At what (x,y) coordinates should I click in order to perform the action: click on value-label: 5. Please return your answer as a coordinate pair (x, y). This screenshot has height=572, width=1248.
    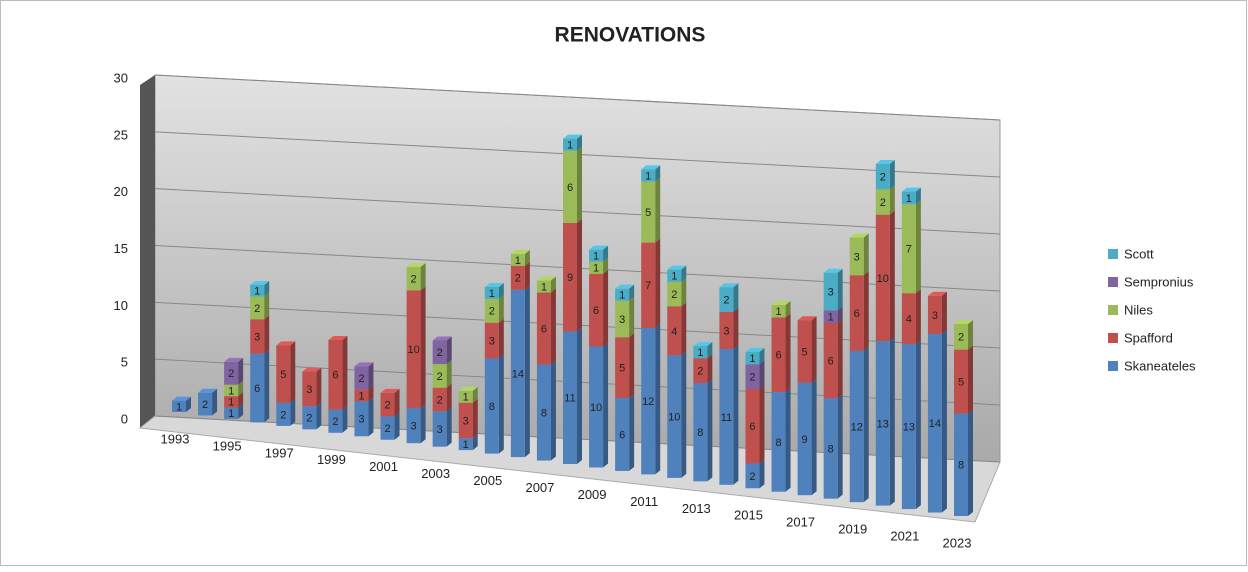
    Looking at the image, I should click on (805, 352).